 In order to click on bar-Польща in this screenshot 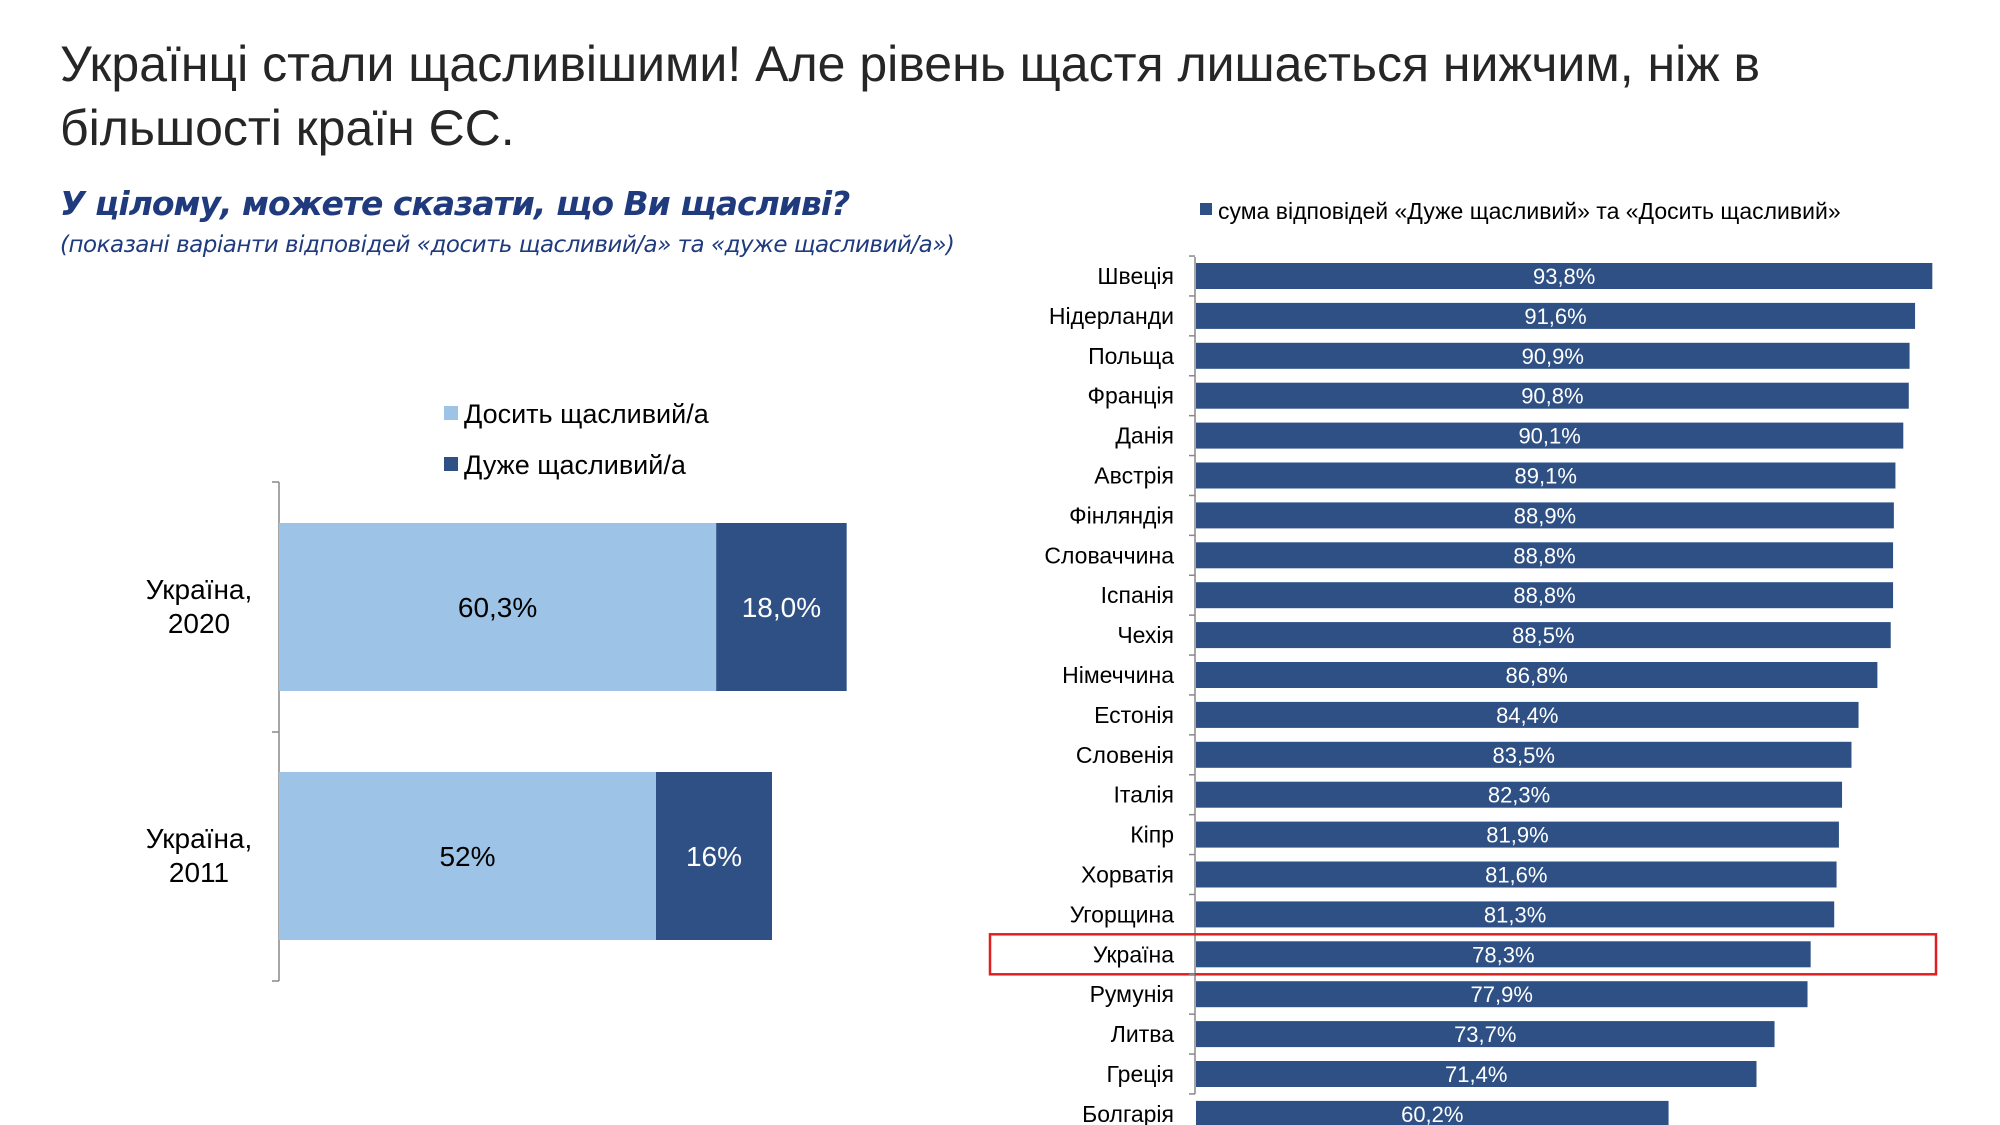, I will do `click(1553, 355)`.